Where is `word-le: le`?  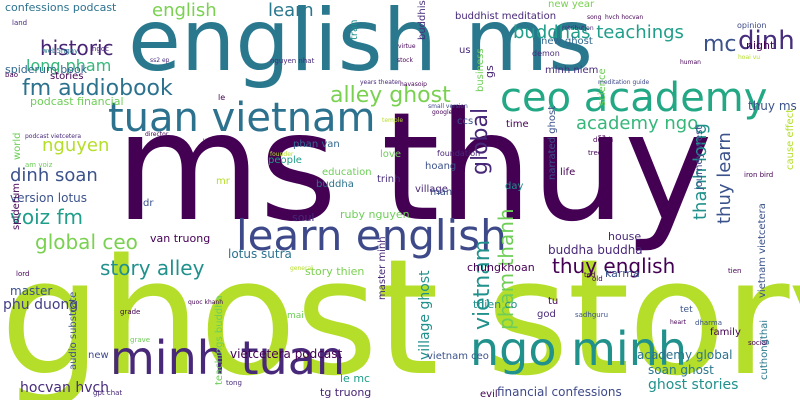 word-le: le is located at coordinates (222, 97).